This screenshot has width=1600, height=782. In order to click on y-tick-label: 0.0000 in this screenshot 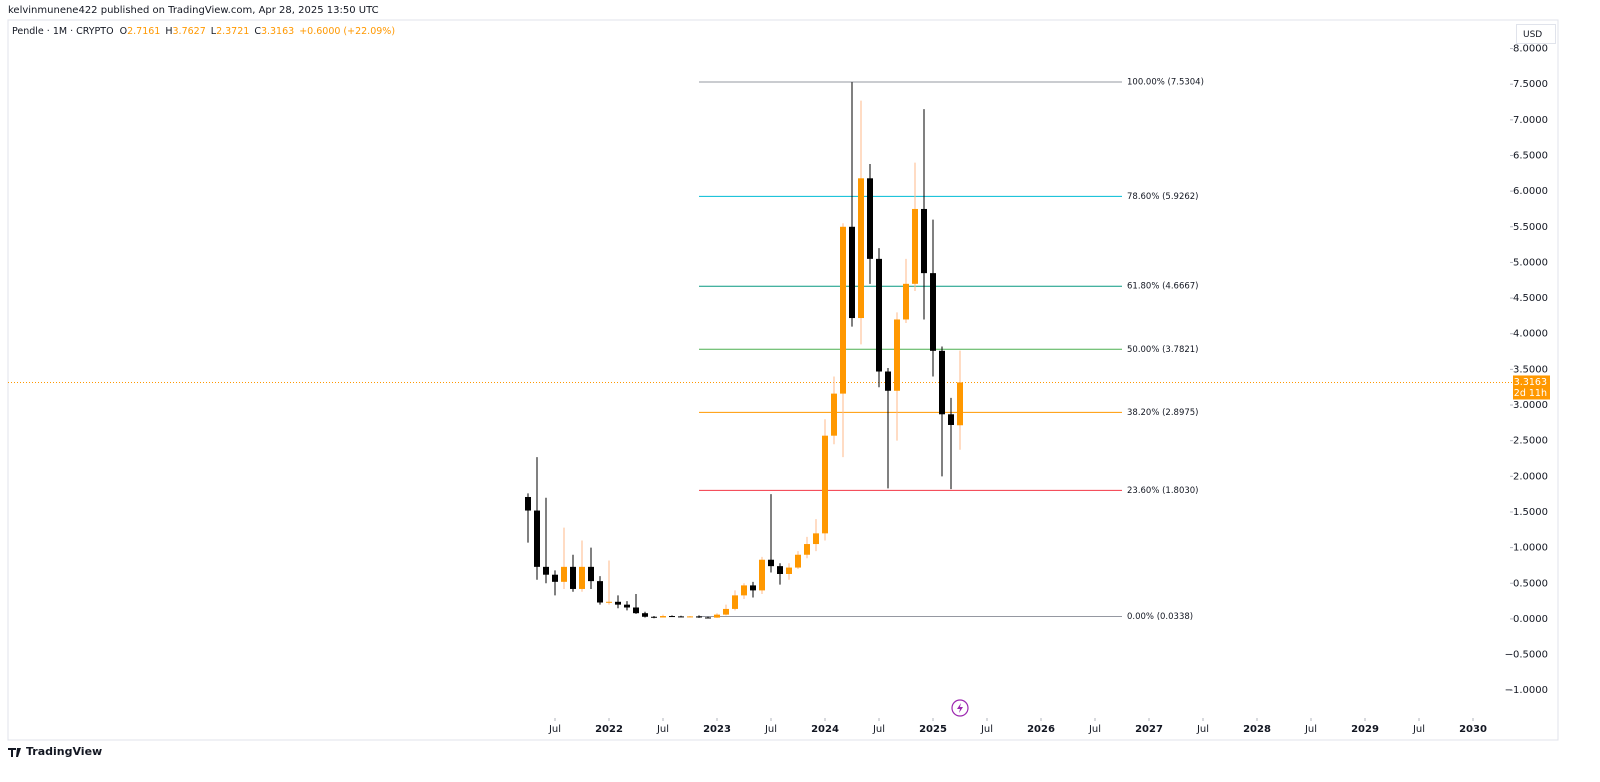, I will do `click(1530, 619)`.